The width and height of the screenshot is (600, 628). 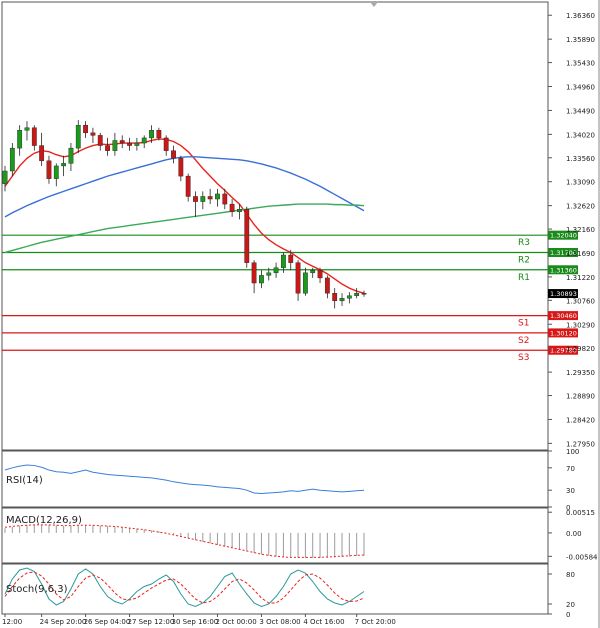 What do you see at coordinates (580, 40) in the screenshot?
I see `y-tick-label: 1.35890` at bounding box center [580, 40].